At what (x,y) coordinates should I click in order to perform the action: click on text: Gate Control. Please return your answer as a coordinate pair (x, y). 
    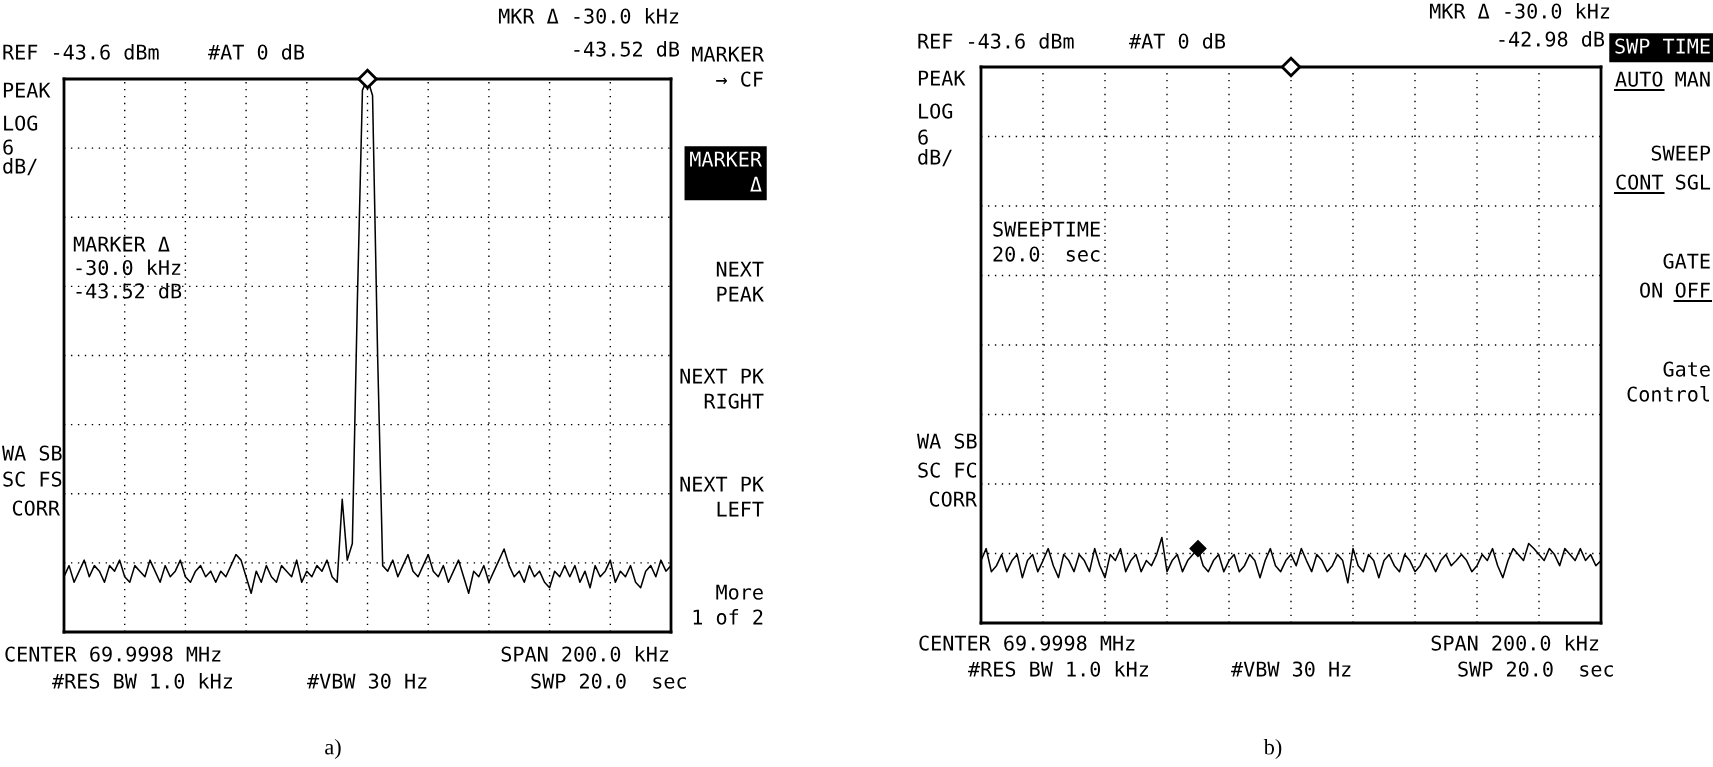
    Looking at the image, I should click on (1668, 381).